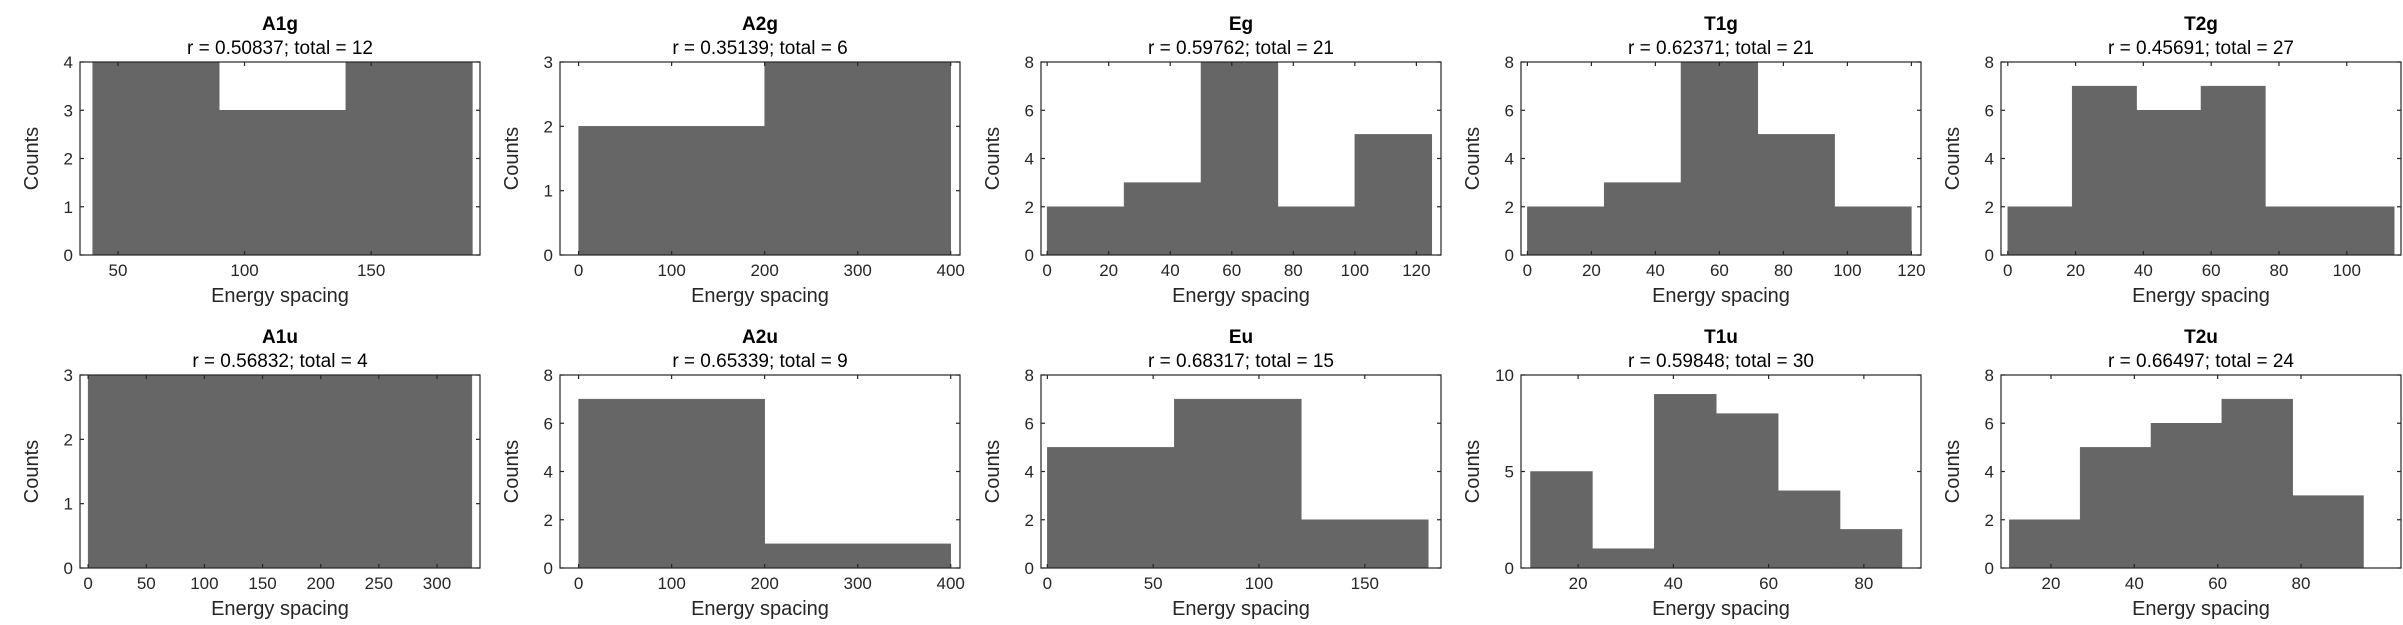 The image size is (2403, 625). Describe the element at coordinates (548, 126) in the screenshot. I see `y-tick-label: 2` at that location.